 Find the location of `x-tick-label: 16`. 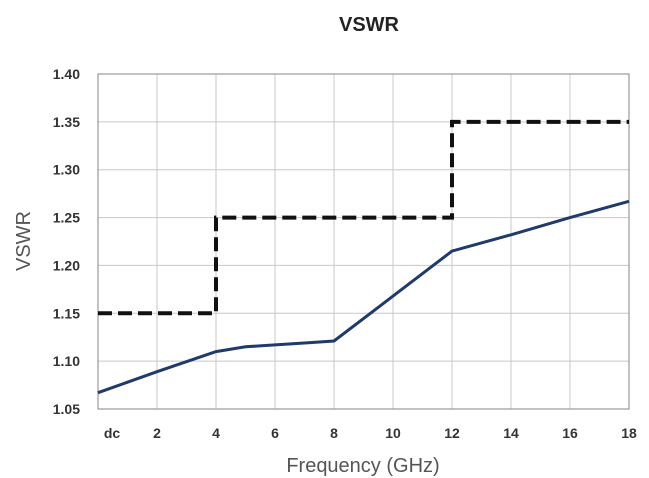

x-tick-label: 16 is located at coordinates (570, 433).